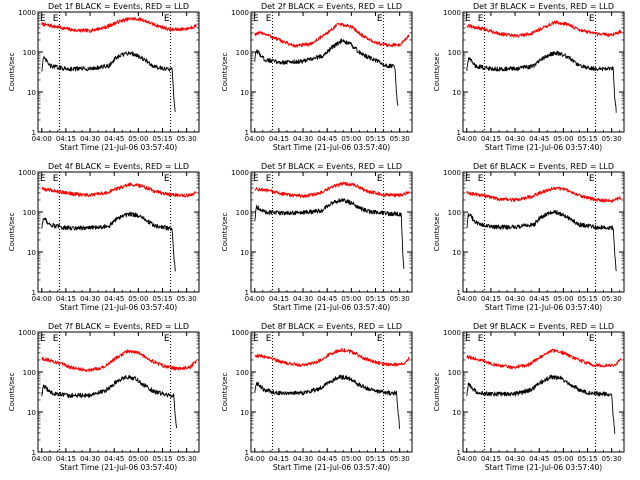 This screenshot has width=640, height=480. Describe the element at coordinates (118, 166) in the screenshot. I see `panel-title: Det 4f BLACK = Events, RED = LLD` at that location.